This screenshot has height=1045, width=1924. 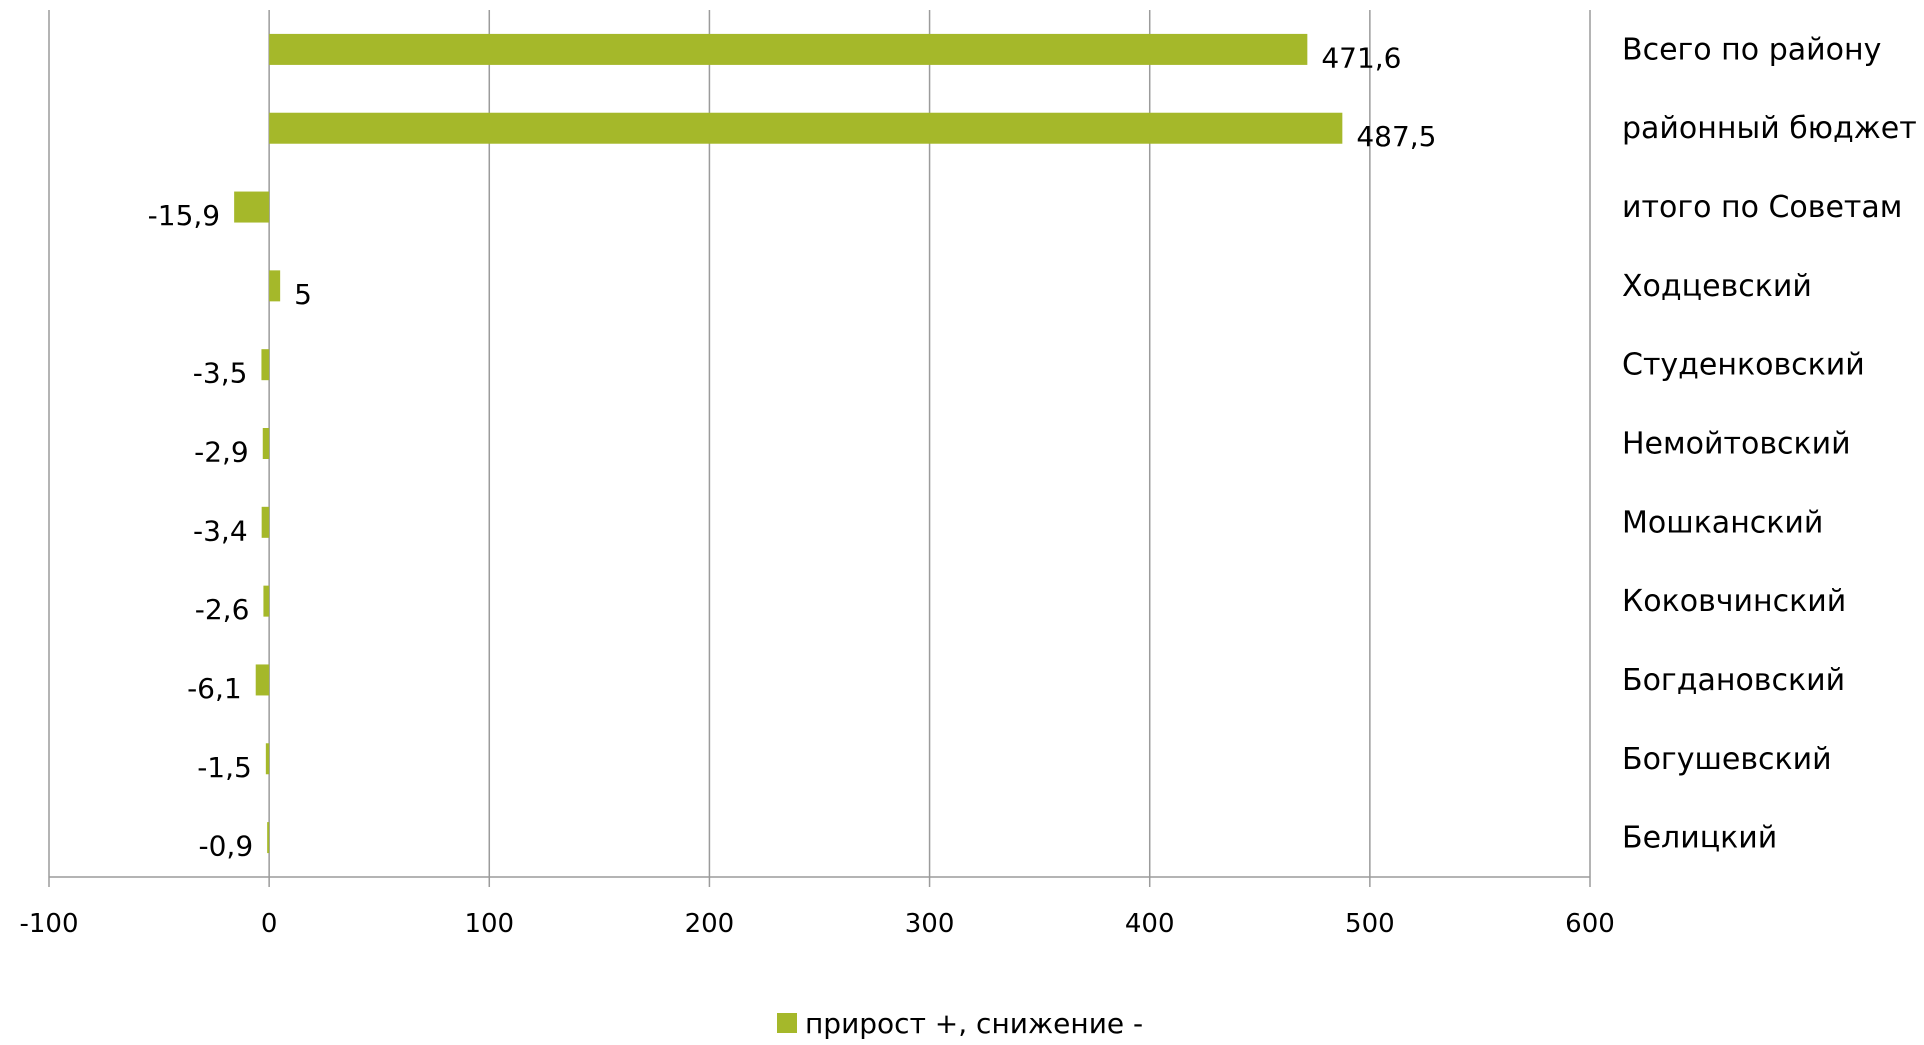 What do you see at coordinates (1734, 601) in the screenshot?
I see `category-label: Коковчинский` at bounding box center [1734, 601].